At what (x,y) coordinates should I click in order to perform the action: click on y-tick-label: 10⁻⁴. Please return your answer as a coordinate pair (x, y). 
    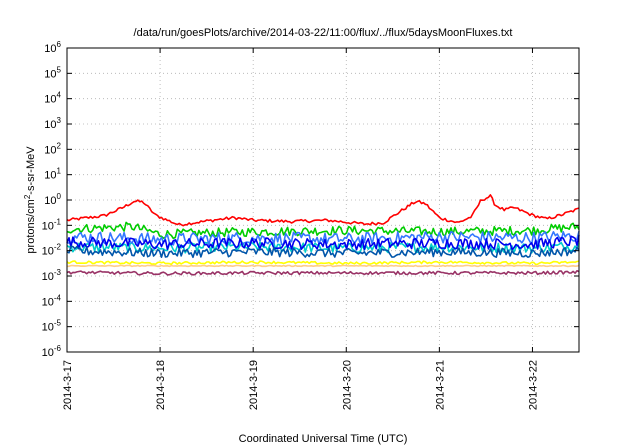
    Looking at the image, I should click on (52, 300).